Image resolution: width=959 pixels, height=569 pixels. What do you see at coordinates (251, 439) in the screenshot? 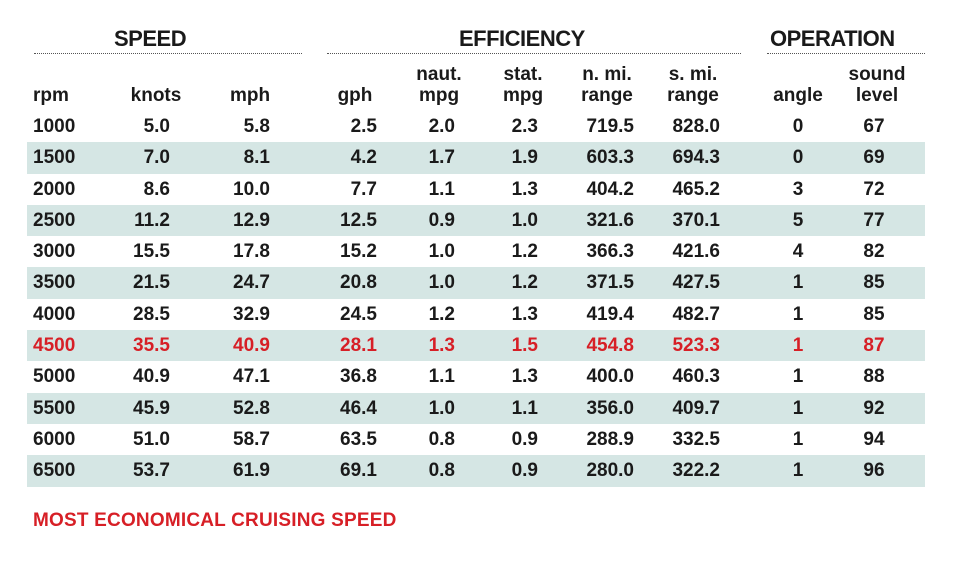
I see `cell-mph: 58.7` at bounding box center [251, 439].